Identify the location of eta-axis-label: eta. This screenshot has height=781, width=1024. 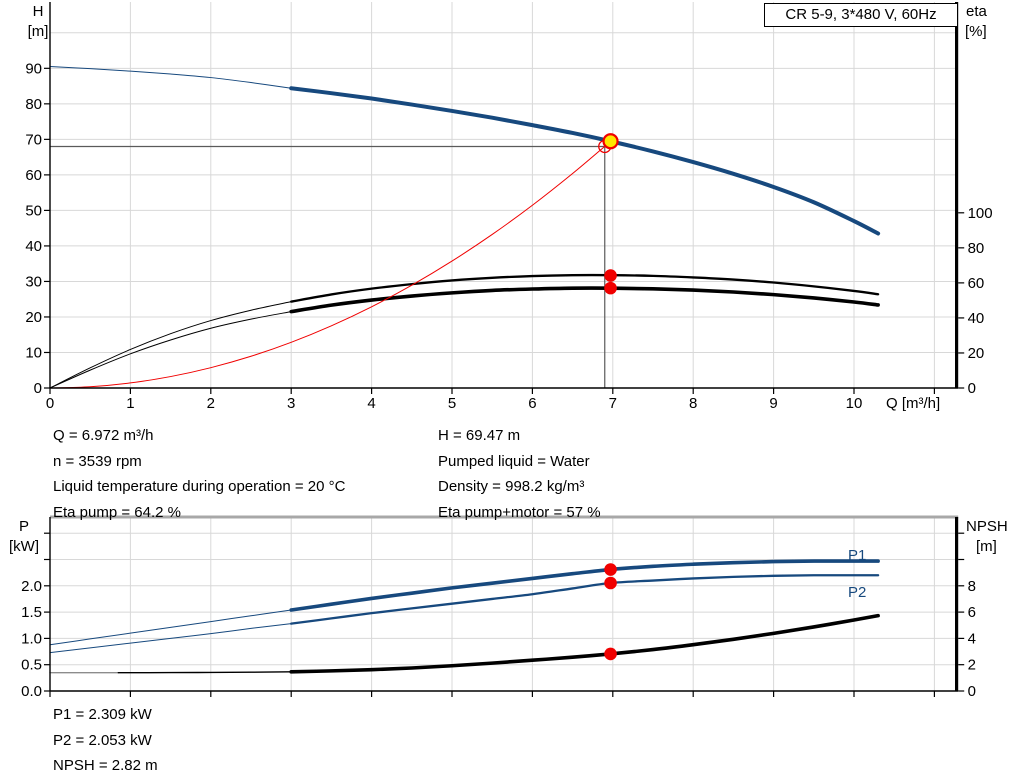
(976, 11).